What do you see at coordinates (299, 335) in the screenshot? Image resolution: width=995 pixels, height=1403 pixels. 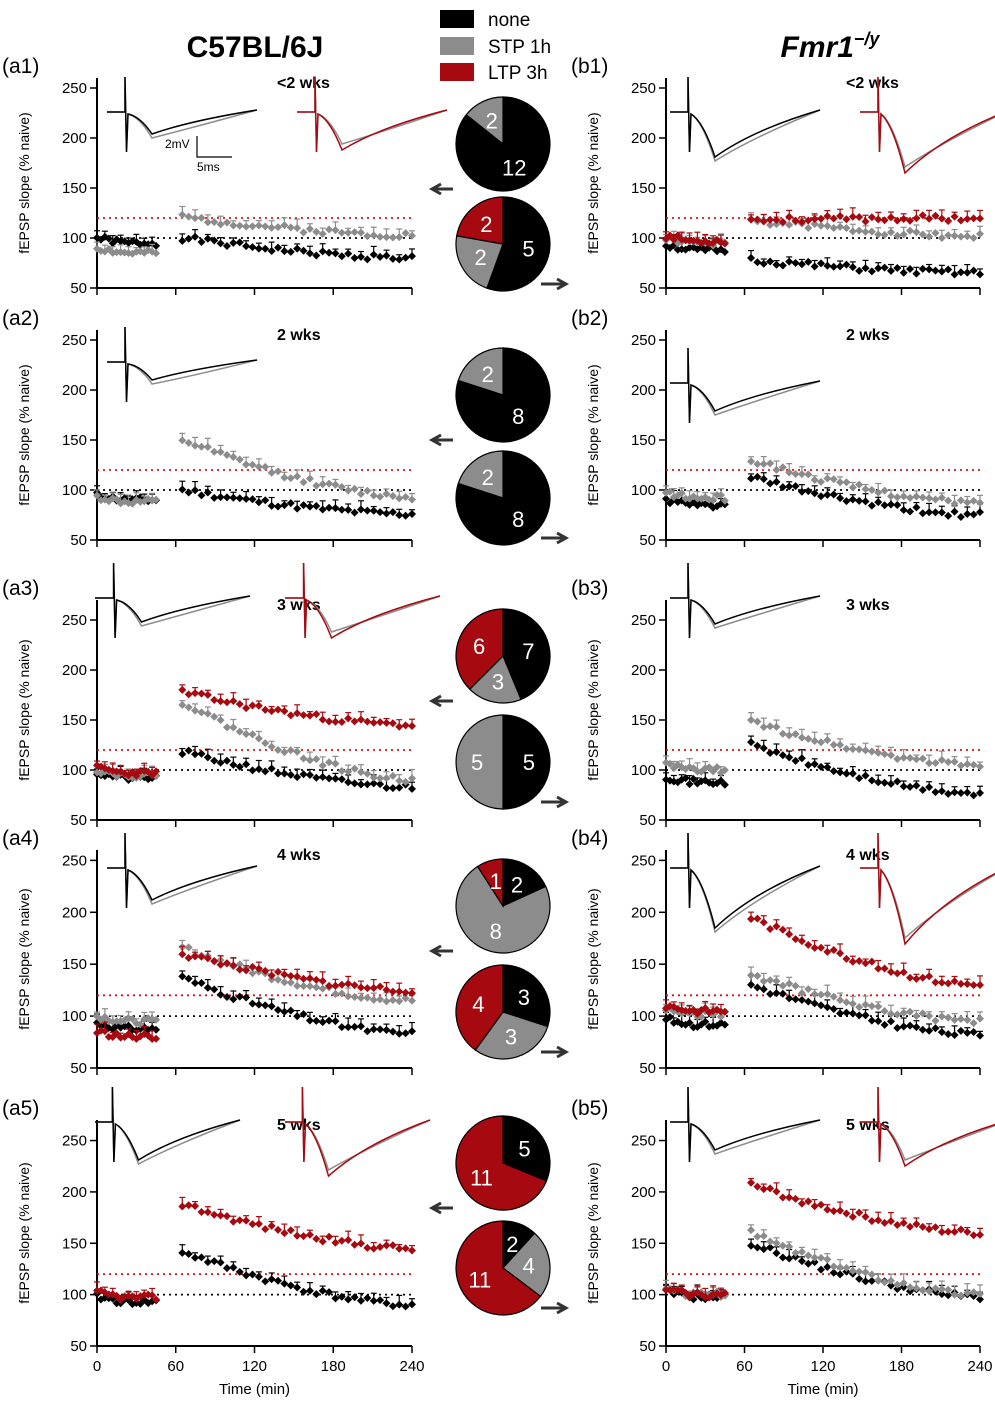 I see `panel-age-a2: 2 wks` at bounding box center [299, 335].